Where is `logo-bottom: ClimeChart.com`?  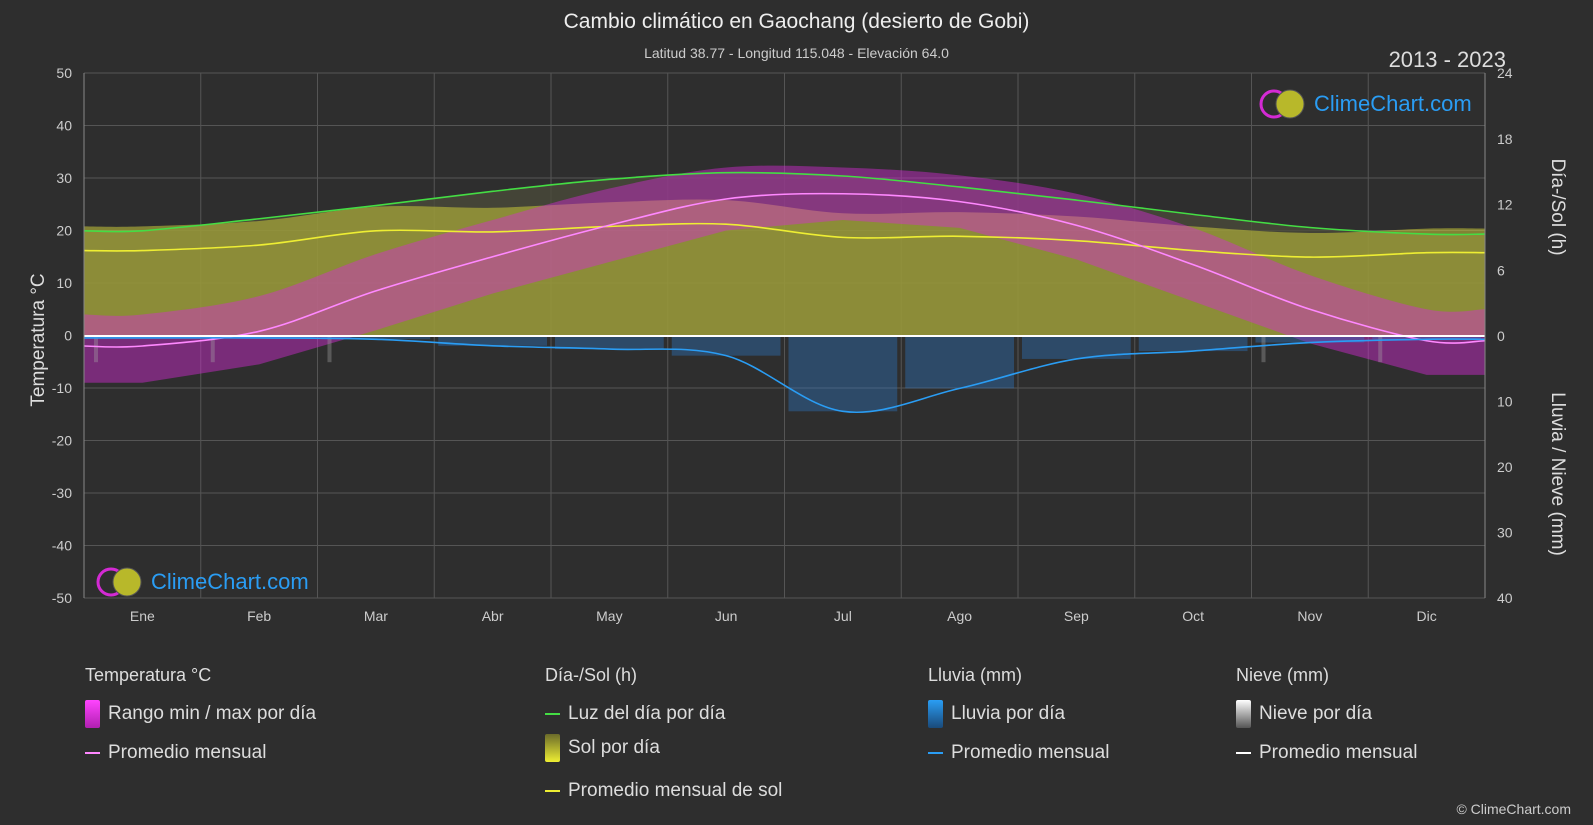 logo-bottom: ClimeChart.com is located at coordinates (202, 582).